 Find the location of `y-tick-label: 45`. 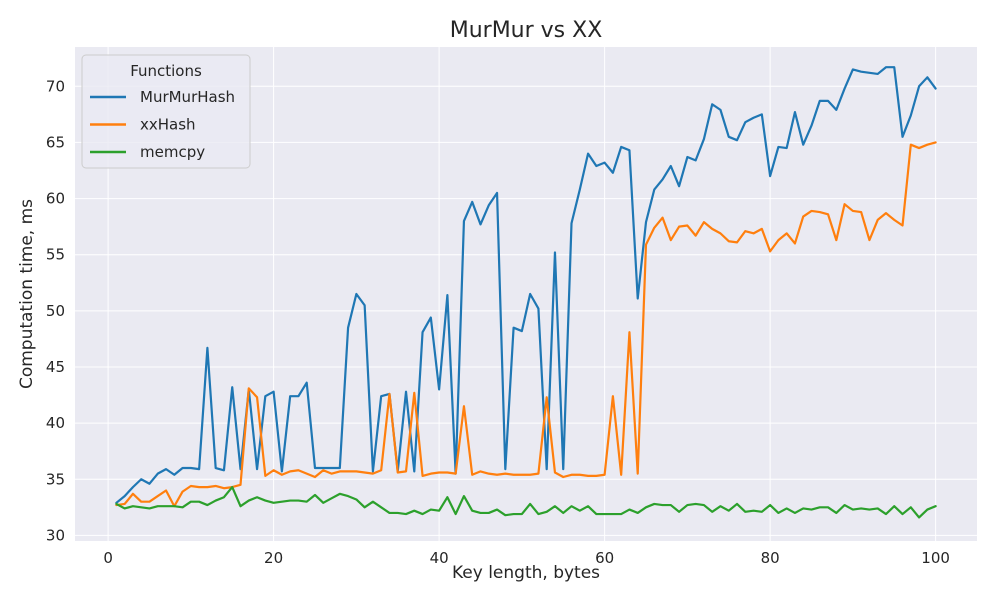

y-tick-label: 45 is located at coordinates (55, 367).